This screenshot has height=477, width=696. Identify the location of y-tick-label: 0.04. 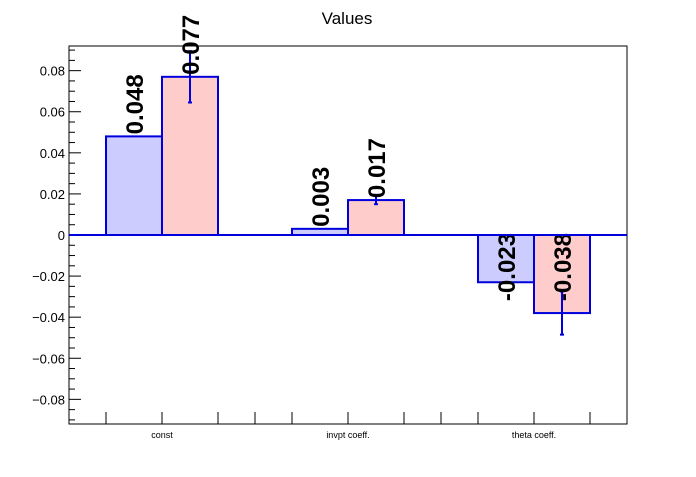
(52, 153).